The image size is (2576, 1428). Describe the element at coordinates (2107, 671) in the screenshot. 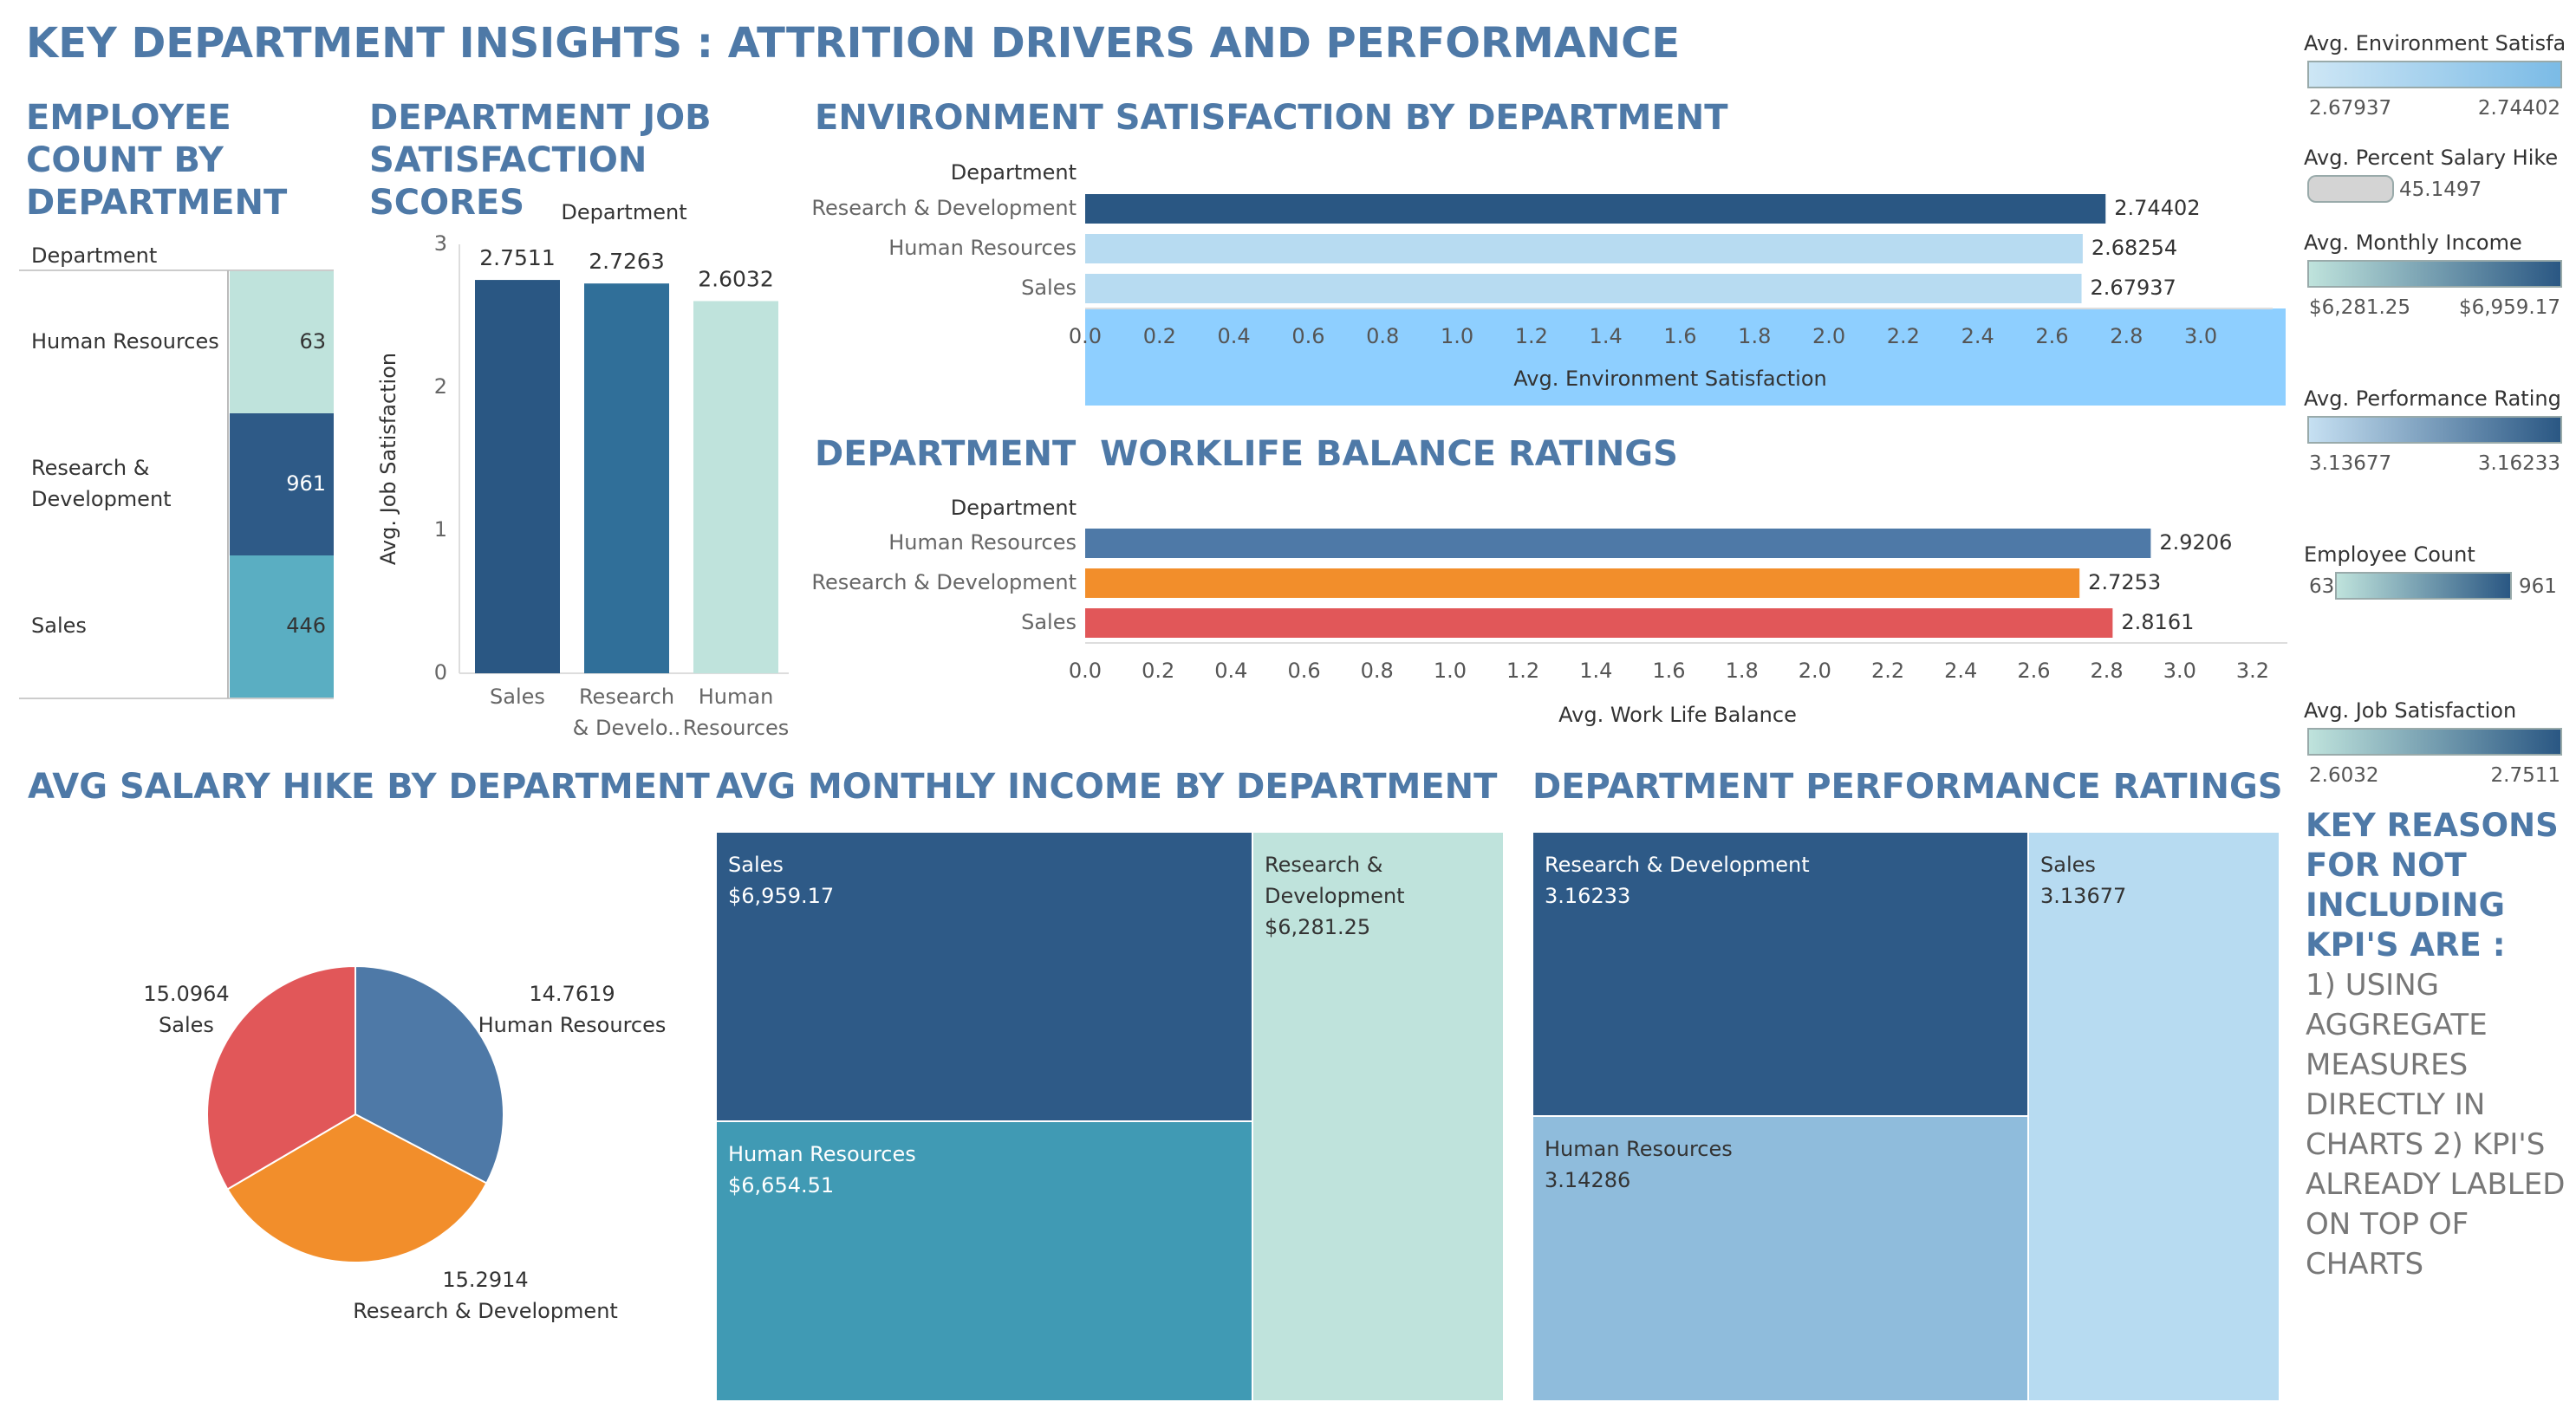

I see `worklife-x-tick: 2.8` at that location.